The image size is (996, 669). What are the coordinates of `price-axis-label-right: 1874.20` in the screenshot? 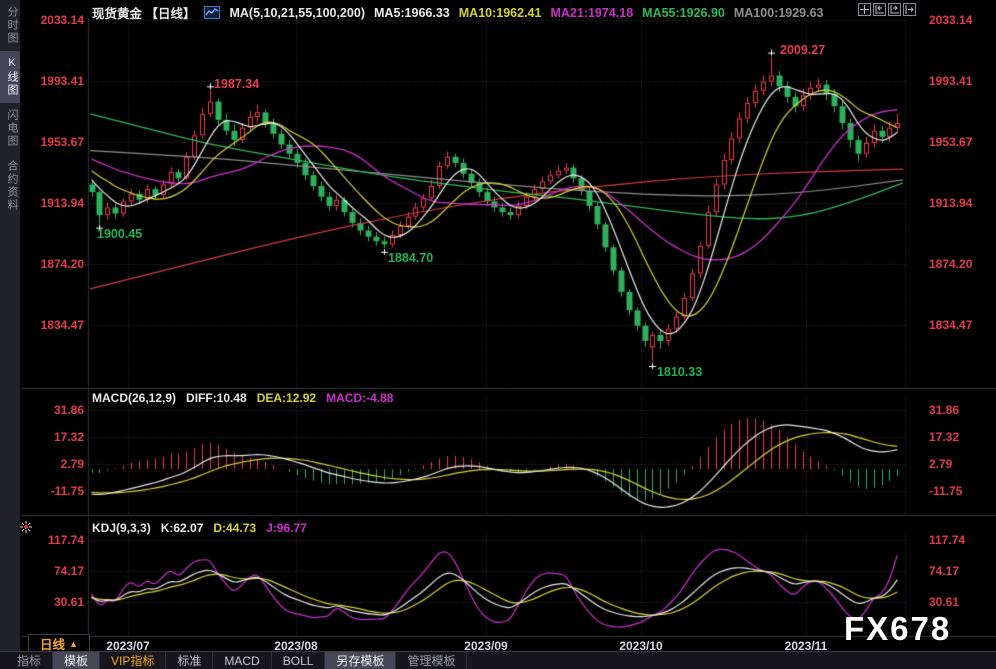 It's located at (951, 263).